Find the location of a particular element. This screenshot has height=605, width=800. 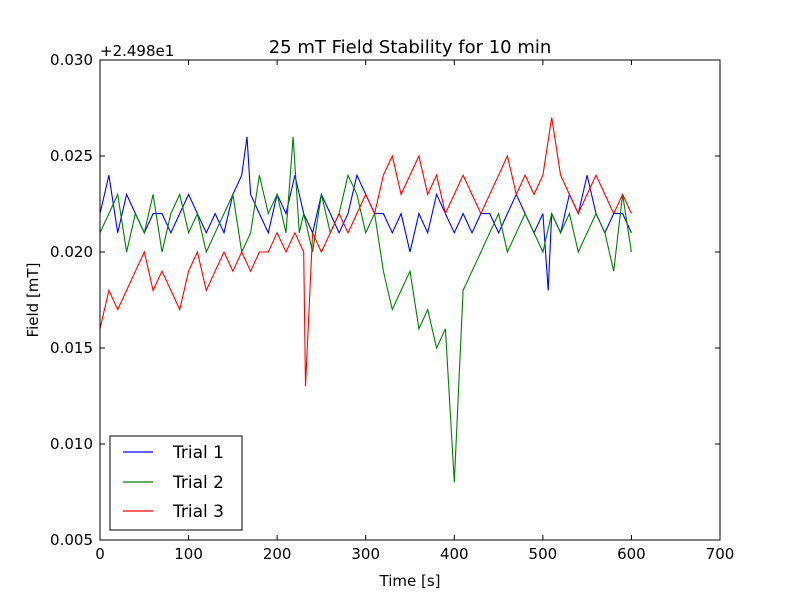

legend-item-trial-3: Trial 3 is located at coordinates (173, 512).